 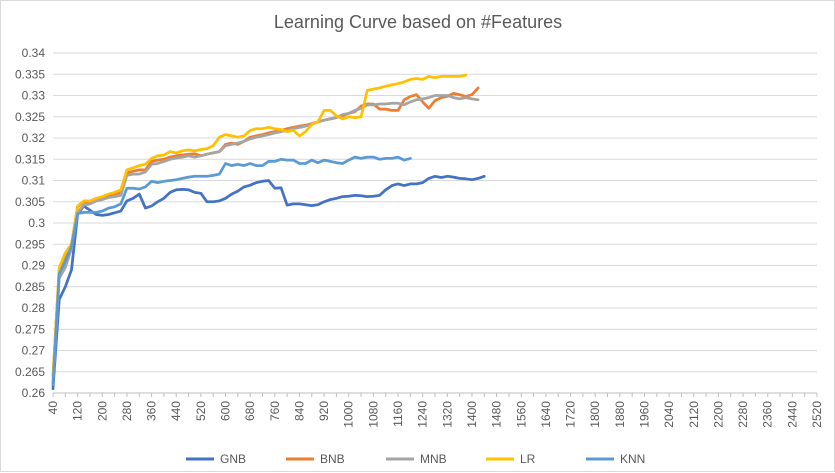 I want to click on x-tick-label: 1800, so click(x=595, y=414).